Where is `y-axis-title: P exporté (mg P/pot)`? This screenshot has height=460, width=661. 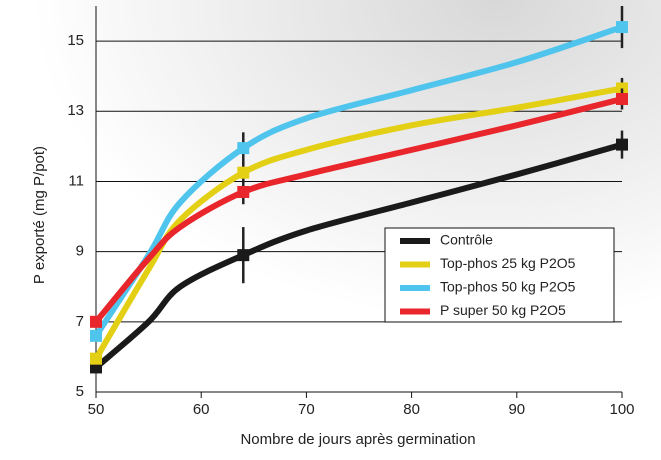
y-axis-title: P exporté (mg P/pot) is located at coordinates (39, 215).